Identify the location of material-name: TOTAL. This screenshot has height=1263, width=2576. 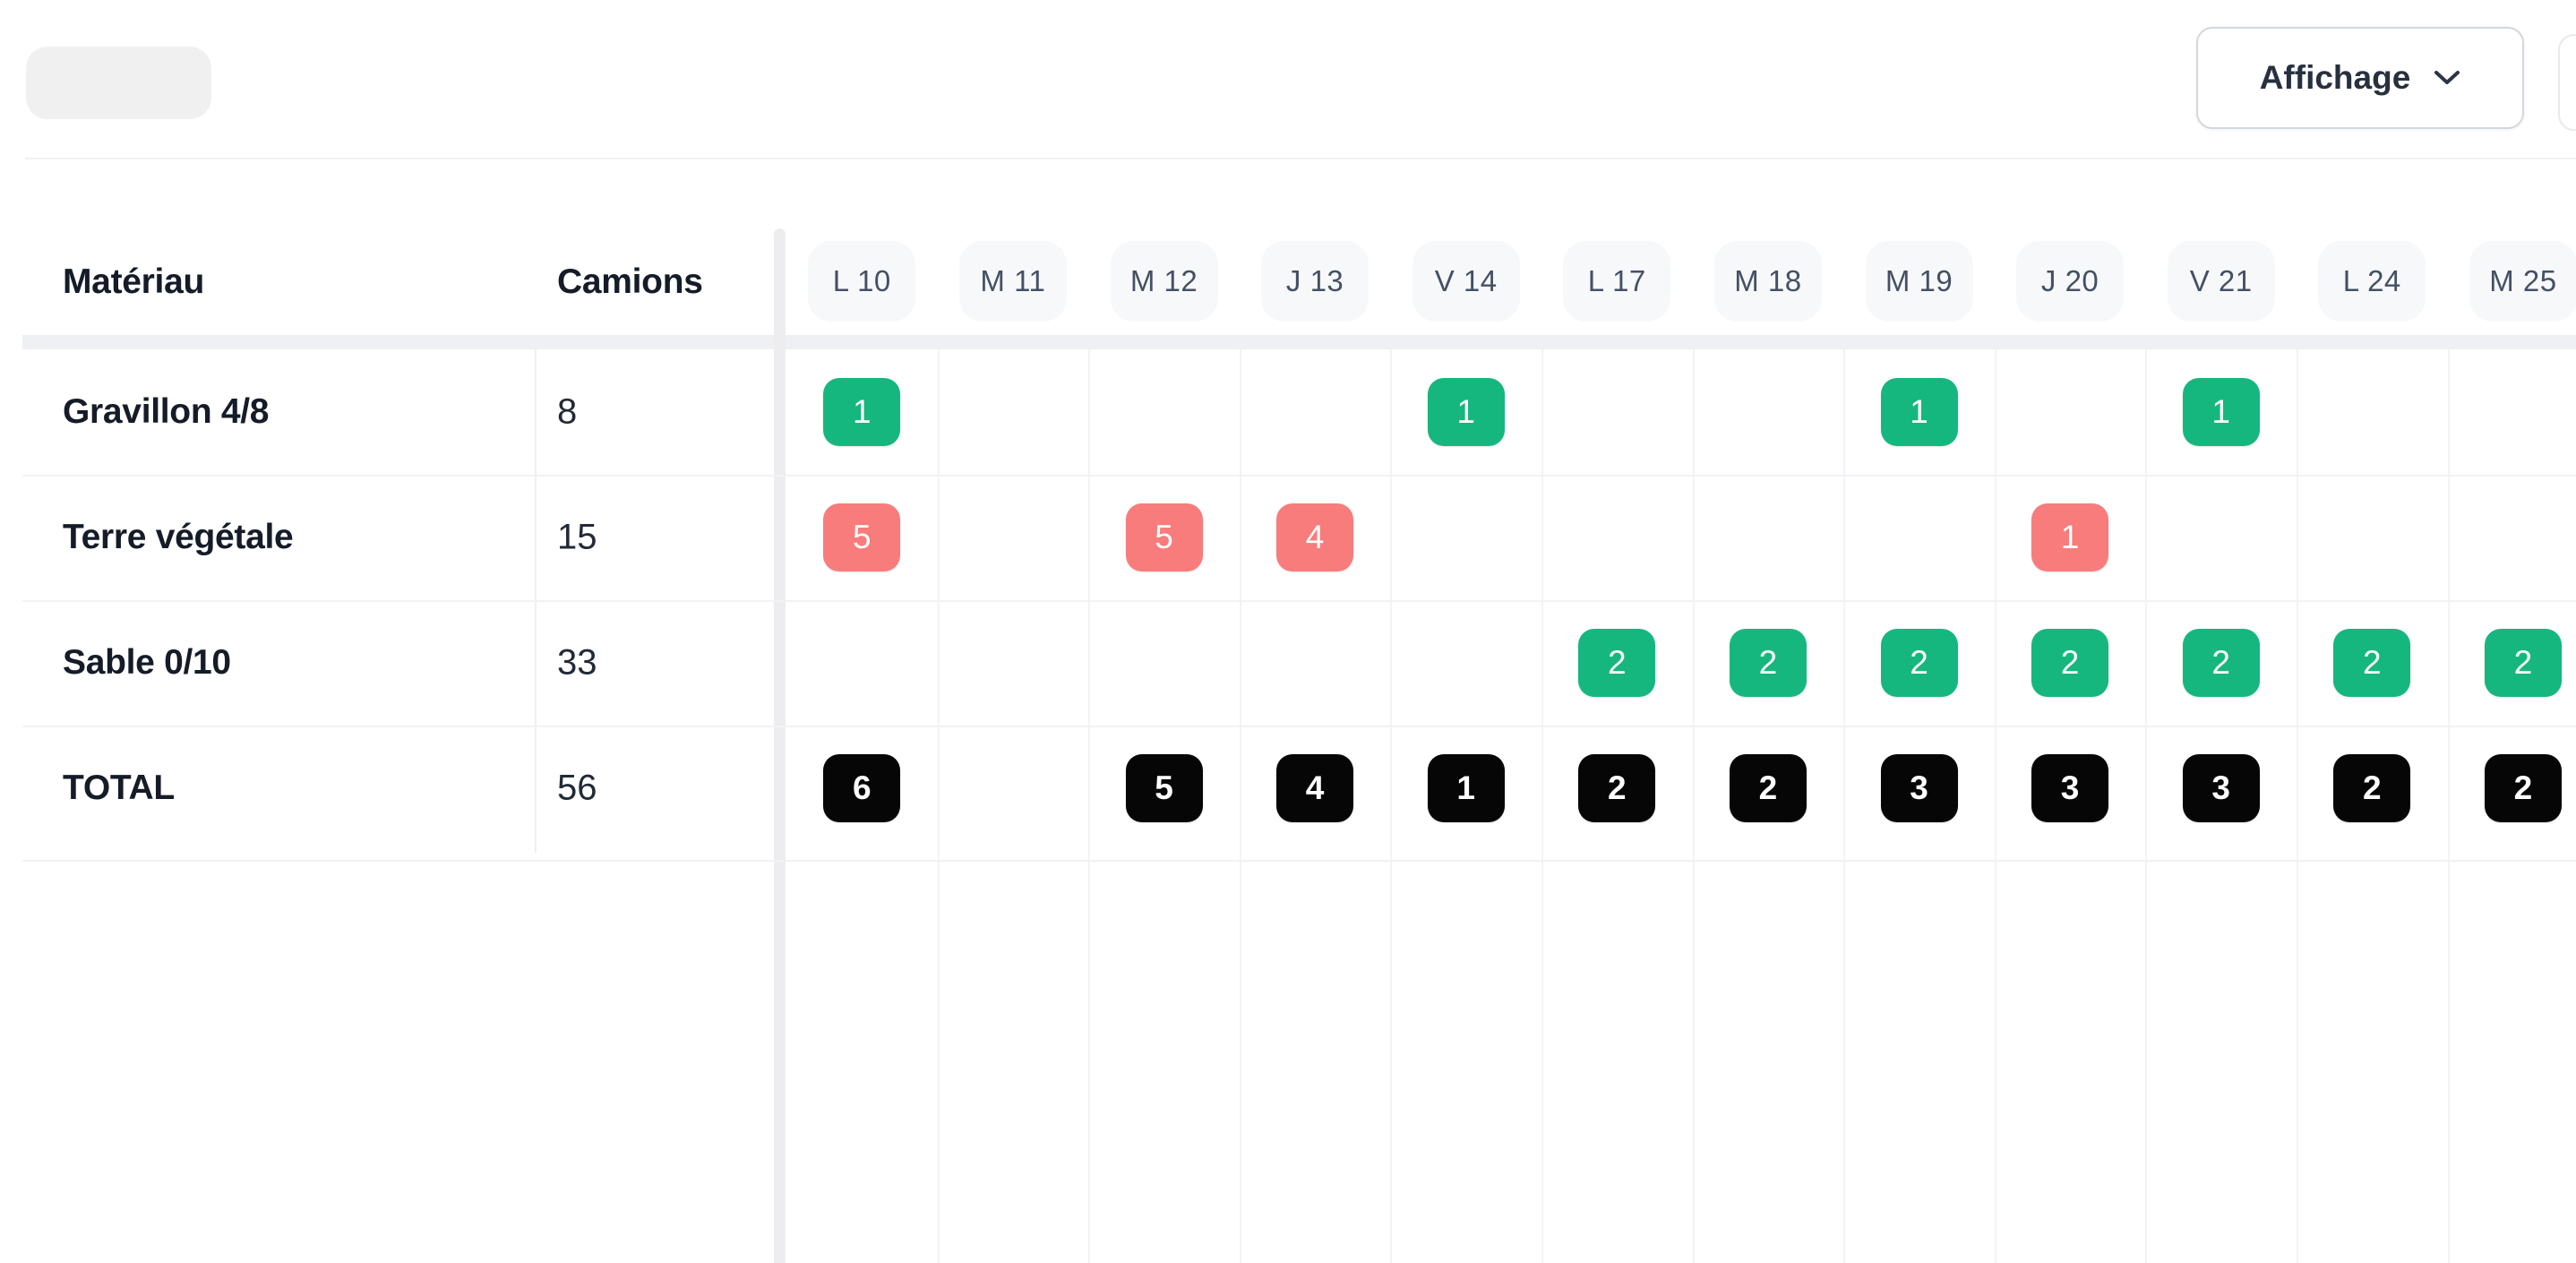
(119, 788).